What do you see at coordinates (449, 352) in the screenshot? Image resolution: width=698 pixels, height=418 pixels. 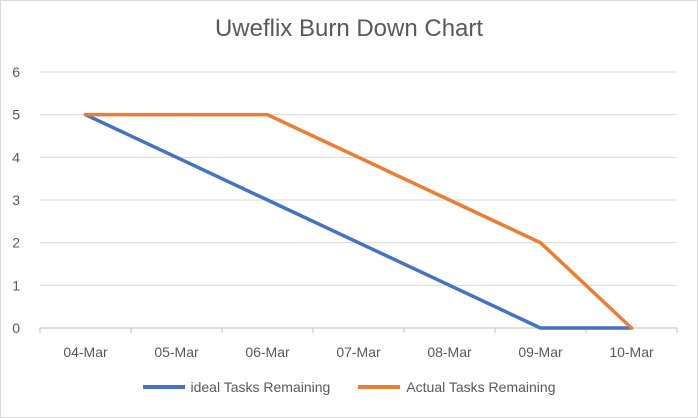 I see `x-tick-label: 08-Mar` at bounding box center [449, 352].